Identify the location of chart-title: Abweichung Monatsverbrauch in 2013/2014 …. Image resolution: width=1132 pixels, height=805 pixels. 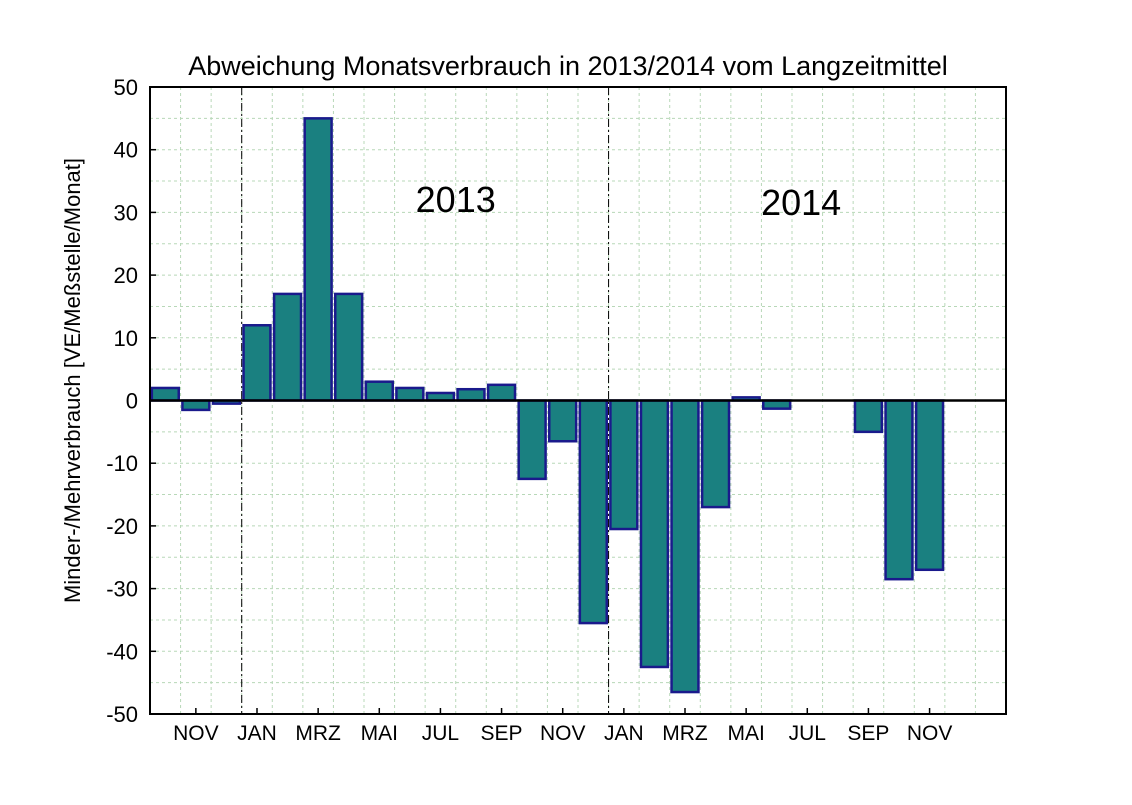
(567, 66).